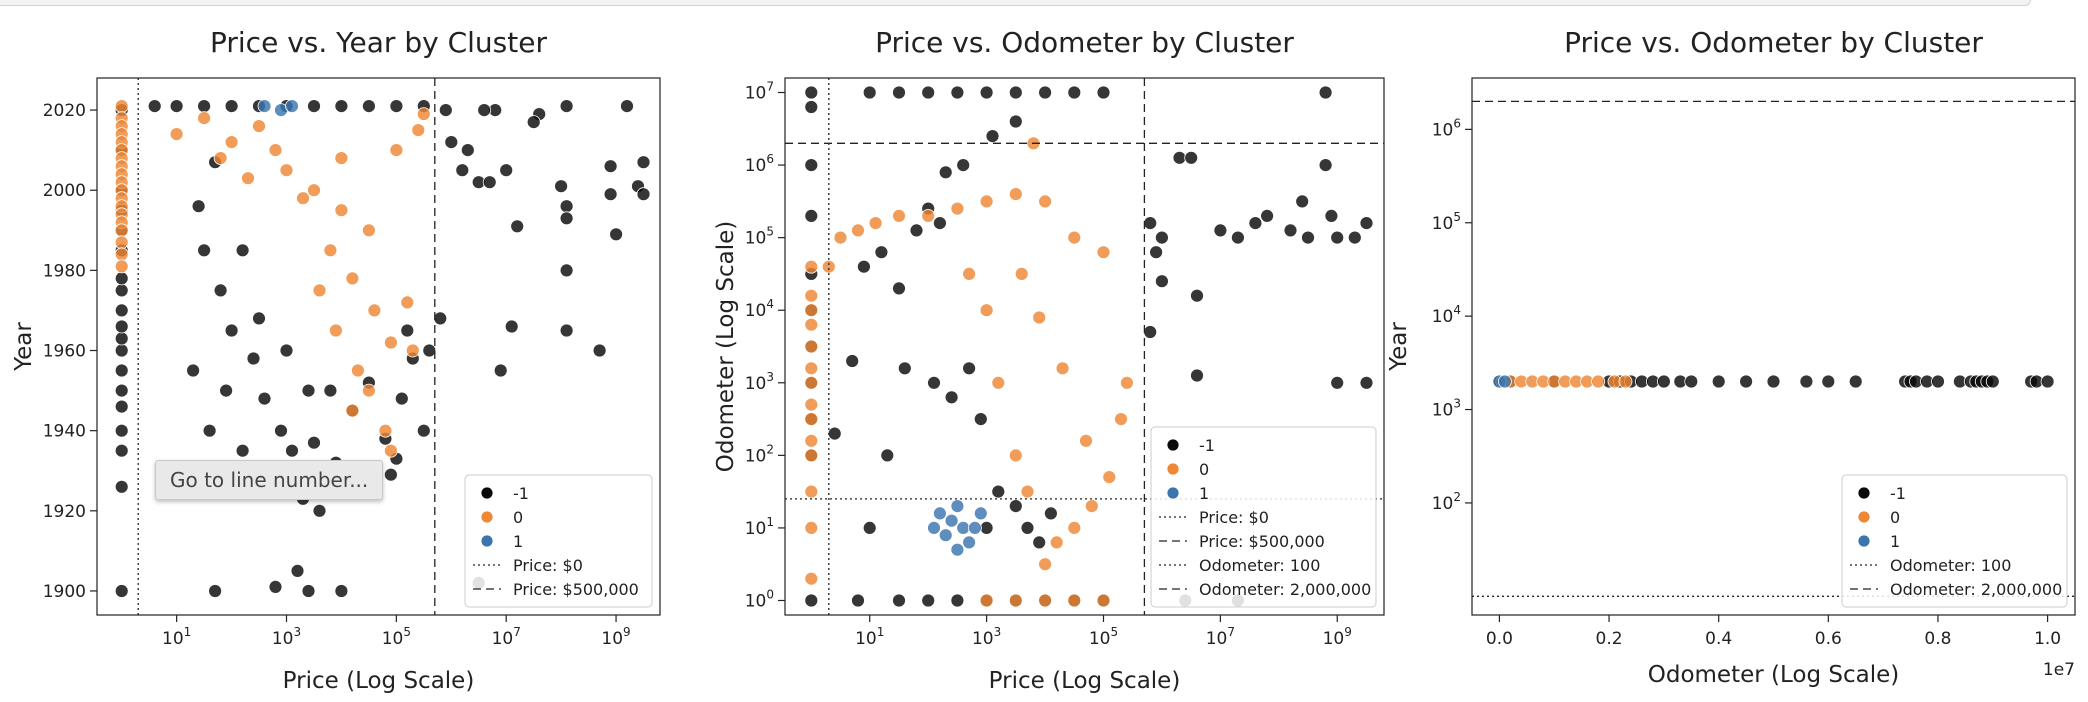 The image size is (2088, 702). I want to click on y-tick-label: 1920, so click(64, 512).